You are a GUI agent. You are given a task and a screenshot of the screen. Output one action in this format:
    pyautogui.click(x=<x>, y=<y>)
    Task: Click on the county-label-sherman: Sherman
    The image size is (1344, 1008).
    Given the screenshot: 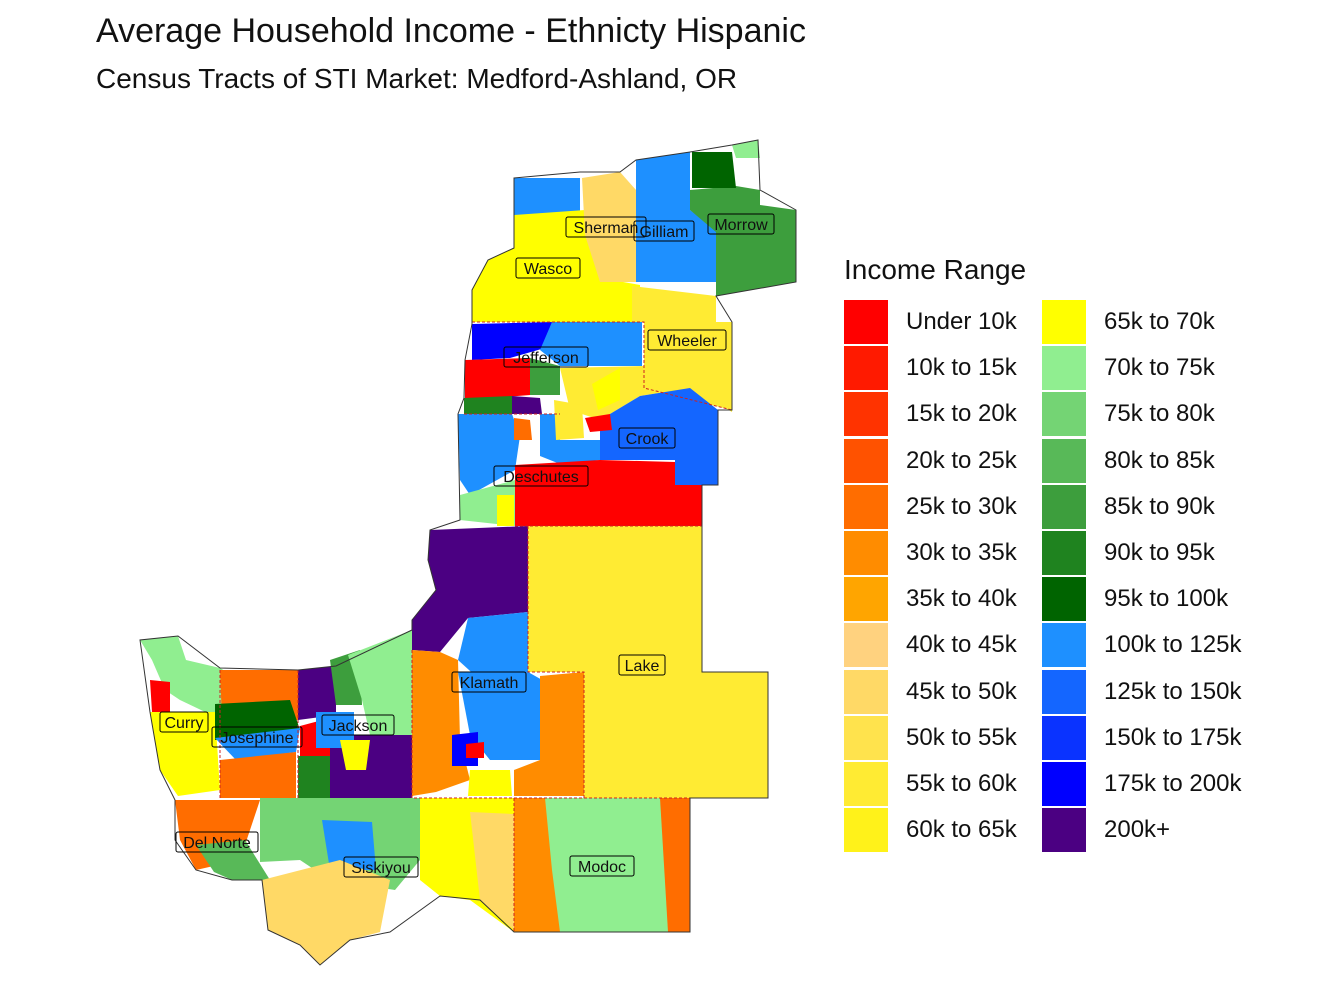 What is the action you would take?
    pyautogui.click(x=606, y=227)
    